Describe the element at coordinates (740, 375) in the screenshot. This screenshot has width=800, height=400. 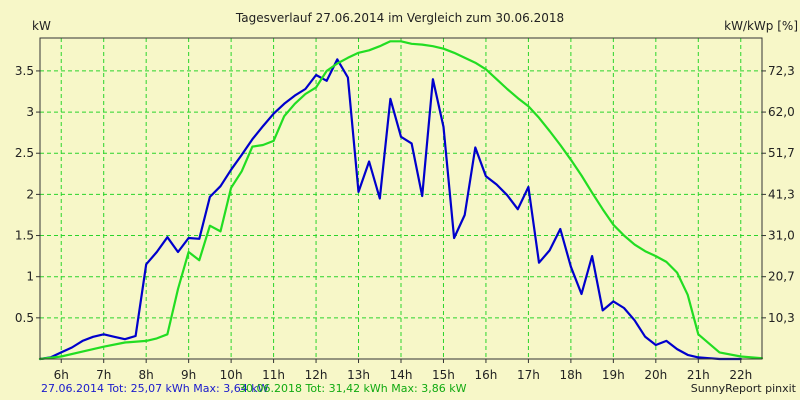
I see `x-tick-label-16: 22h` at that location.